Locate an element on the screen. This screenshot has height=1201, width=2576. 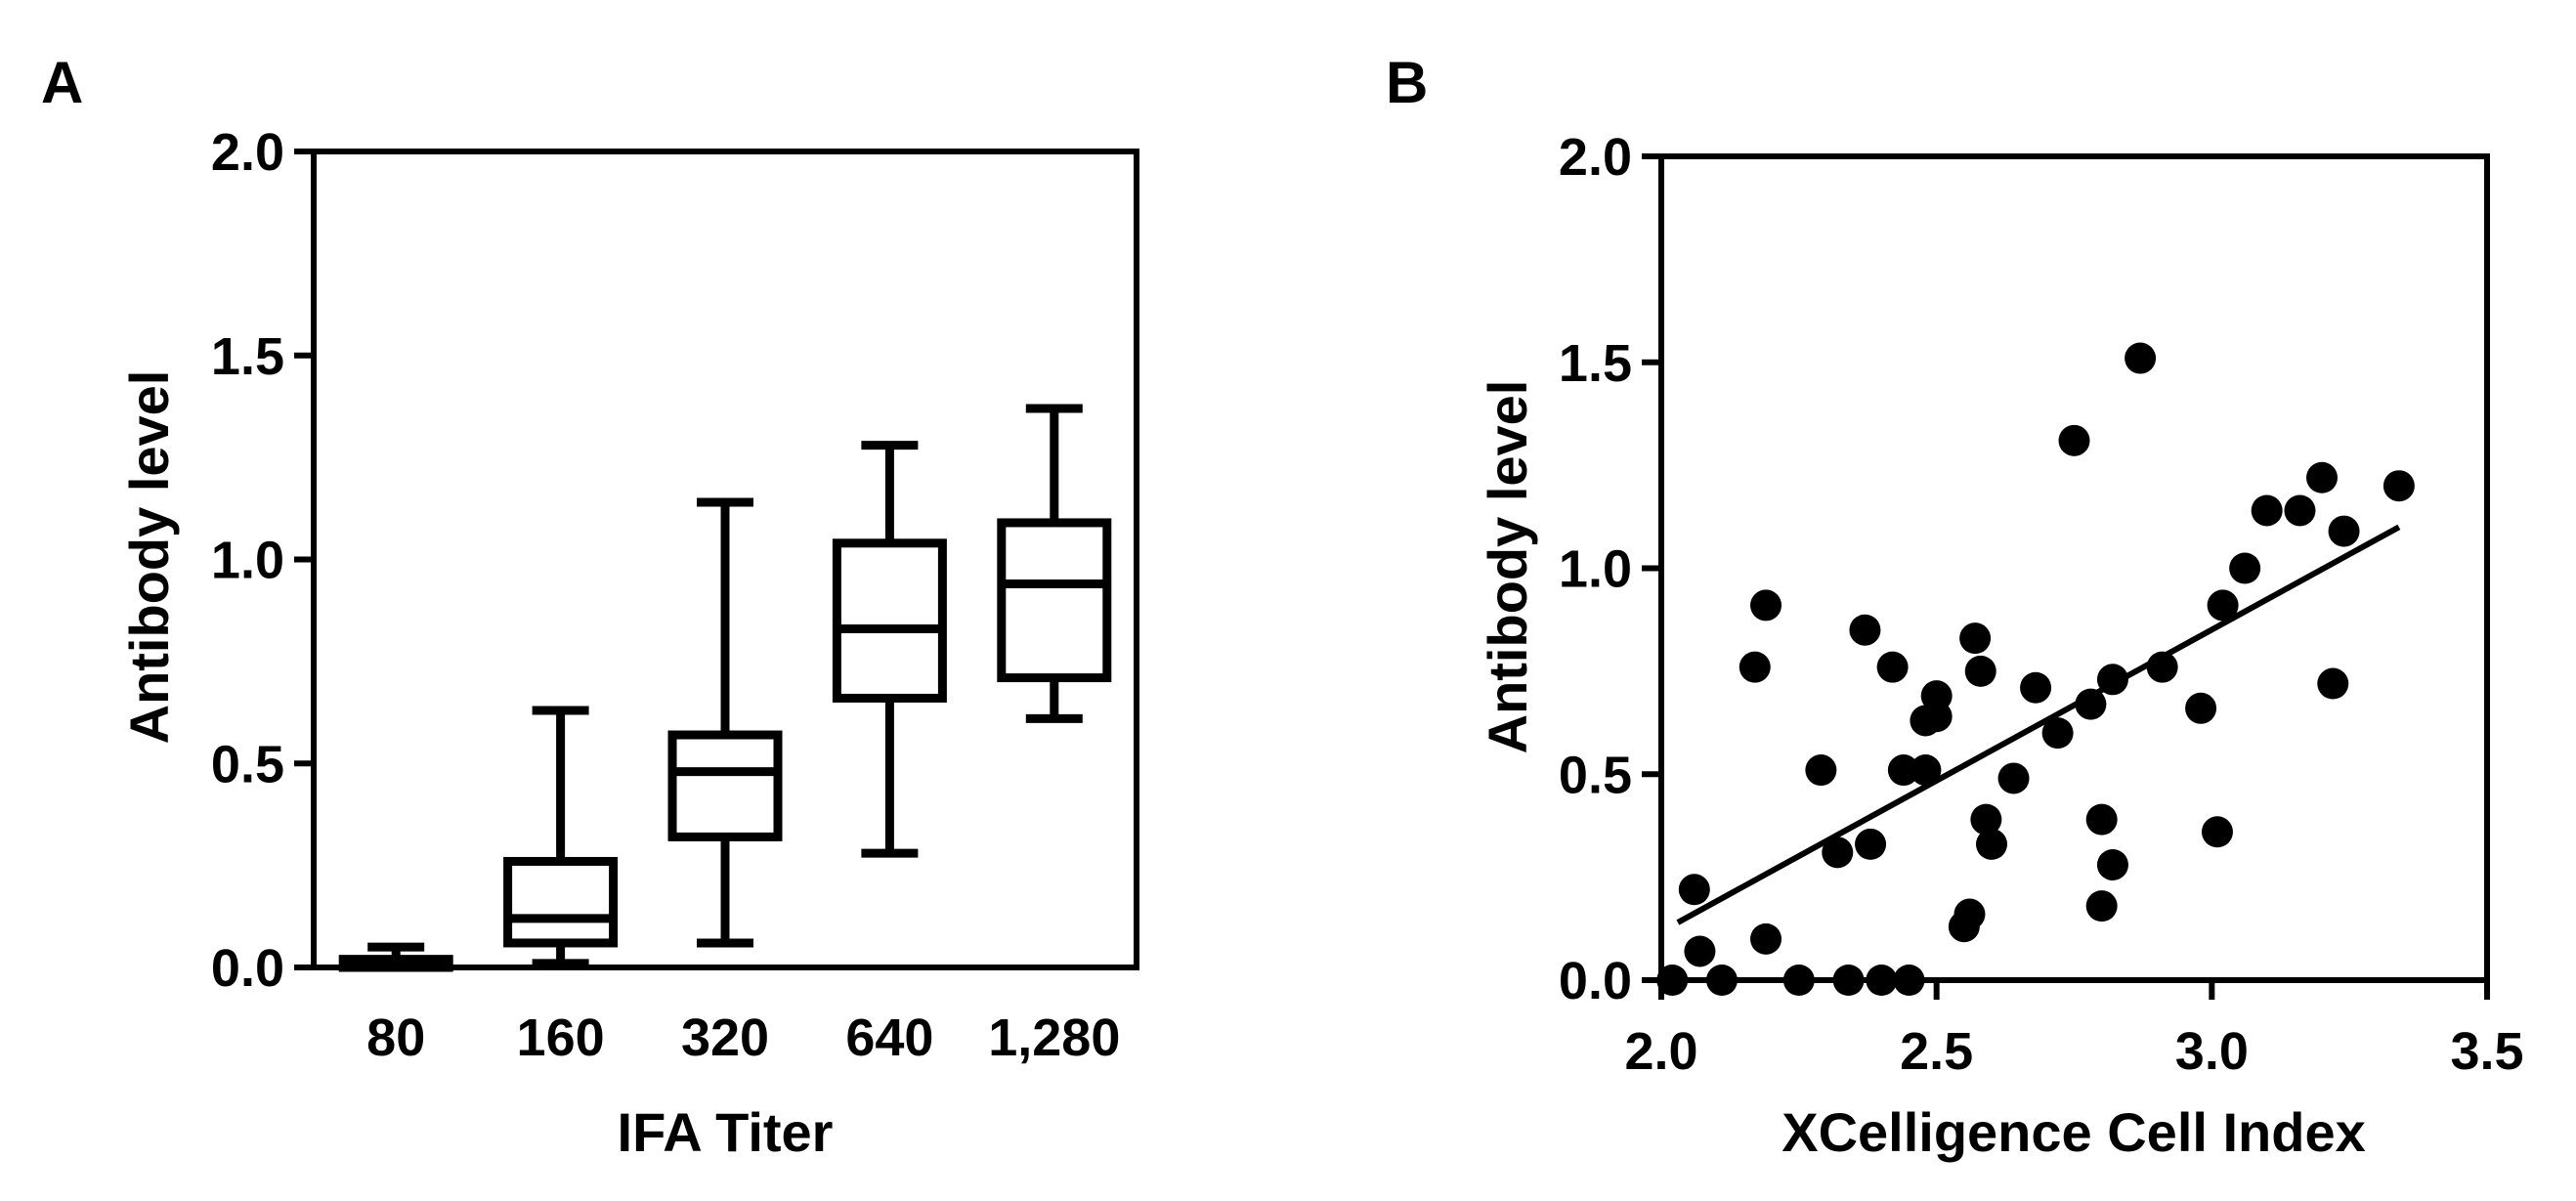
panel-a-x-tick-label: 80 is located at coordinates (396, 1037).